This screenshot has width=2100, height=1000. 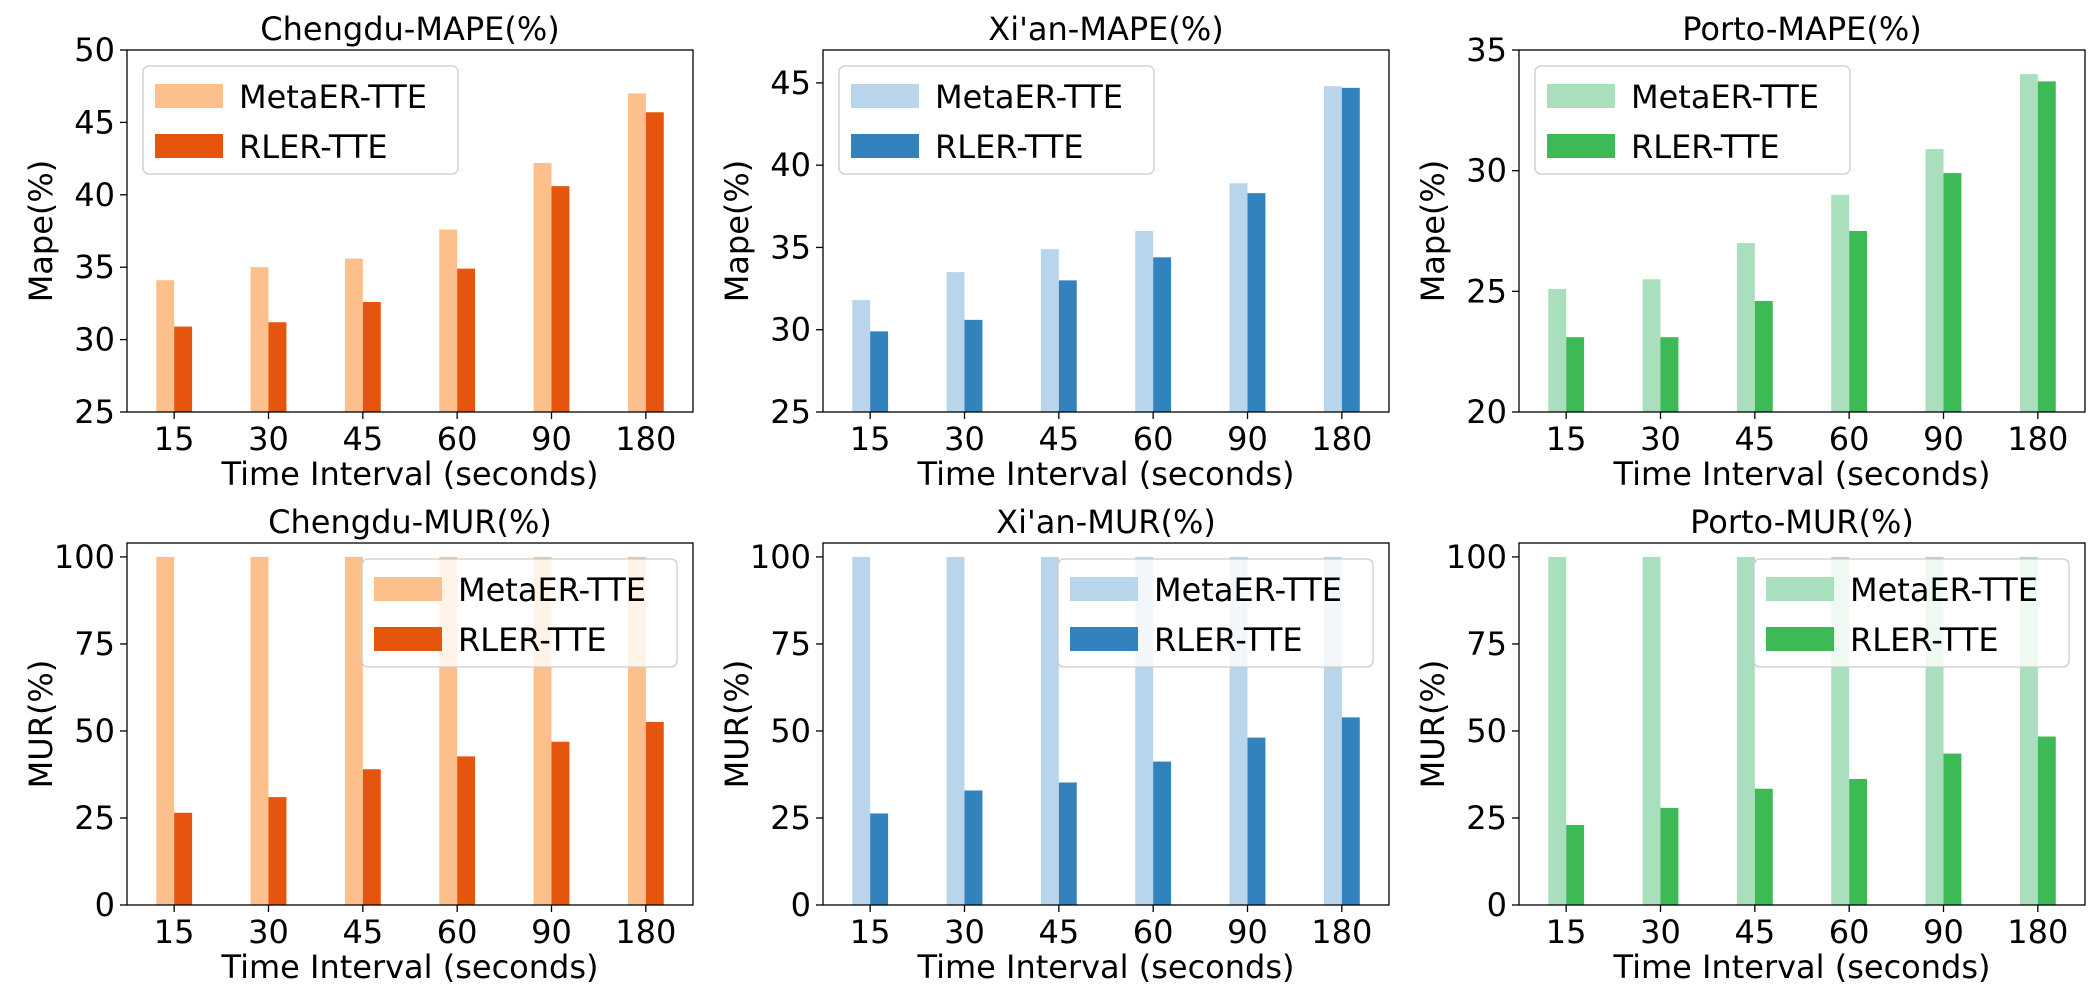 What do you see at coordinates (409, 29) in the screenshot?
I see `chart-title: Chengdu-MAPE(%)` at bounding box center [409, 29].